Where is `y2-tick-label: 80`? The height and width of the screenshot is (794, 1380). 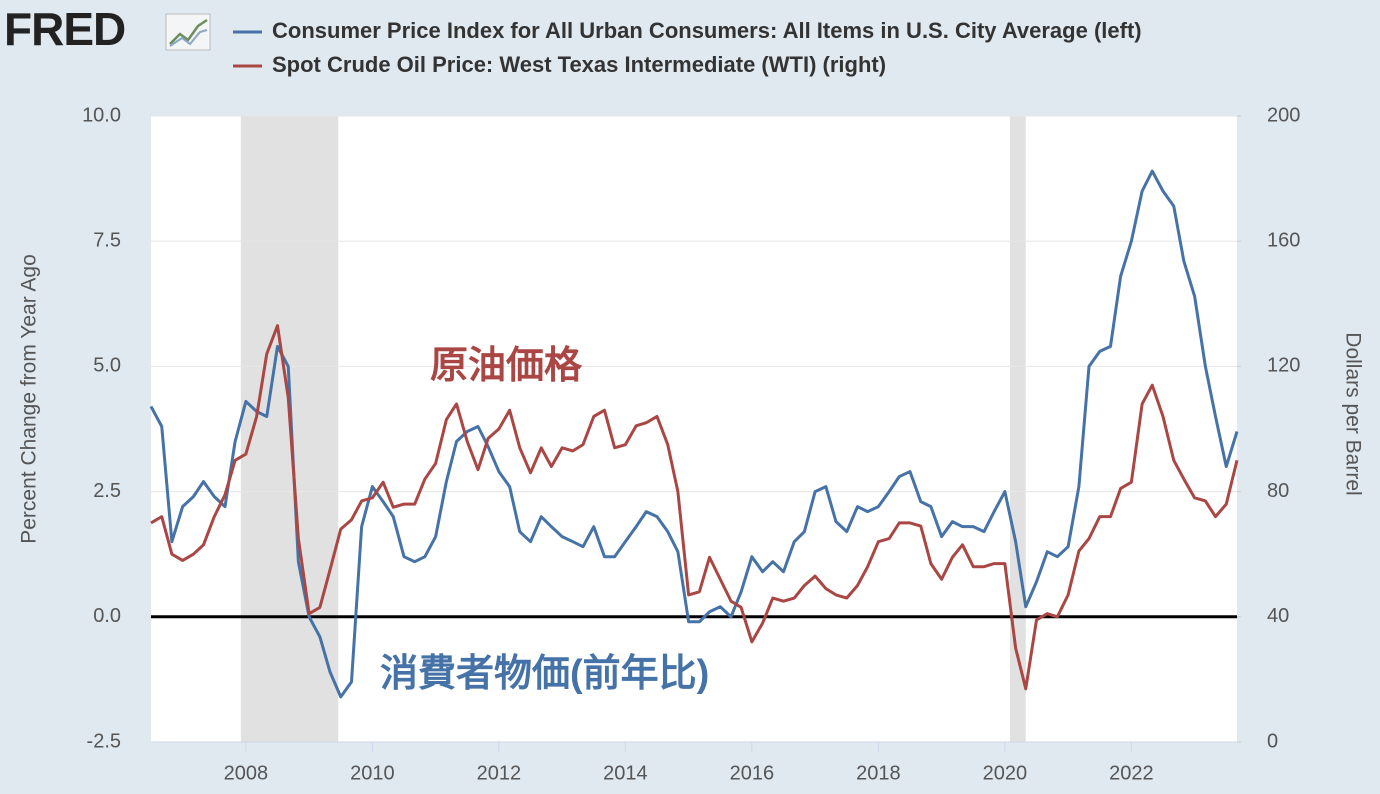
y2-tick-label: 80 is located at coordinates (1278, 491).